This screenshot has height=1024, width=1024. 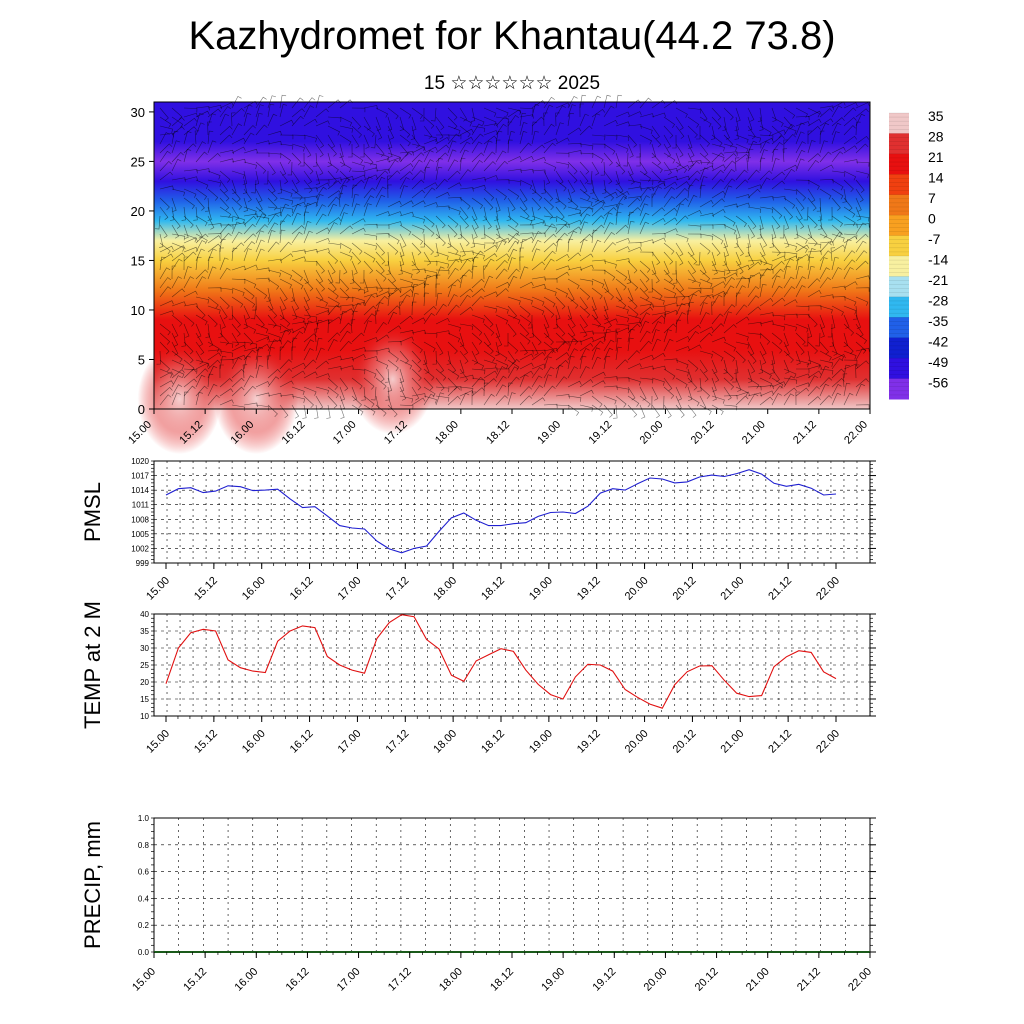 I want to click on temp-xtick-label: 21.12, so click(x=780, y=742).